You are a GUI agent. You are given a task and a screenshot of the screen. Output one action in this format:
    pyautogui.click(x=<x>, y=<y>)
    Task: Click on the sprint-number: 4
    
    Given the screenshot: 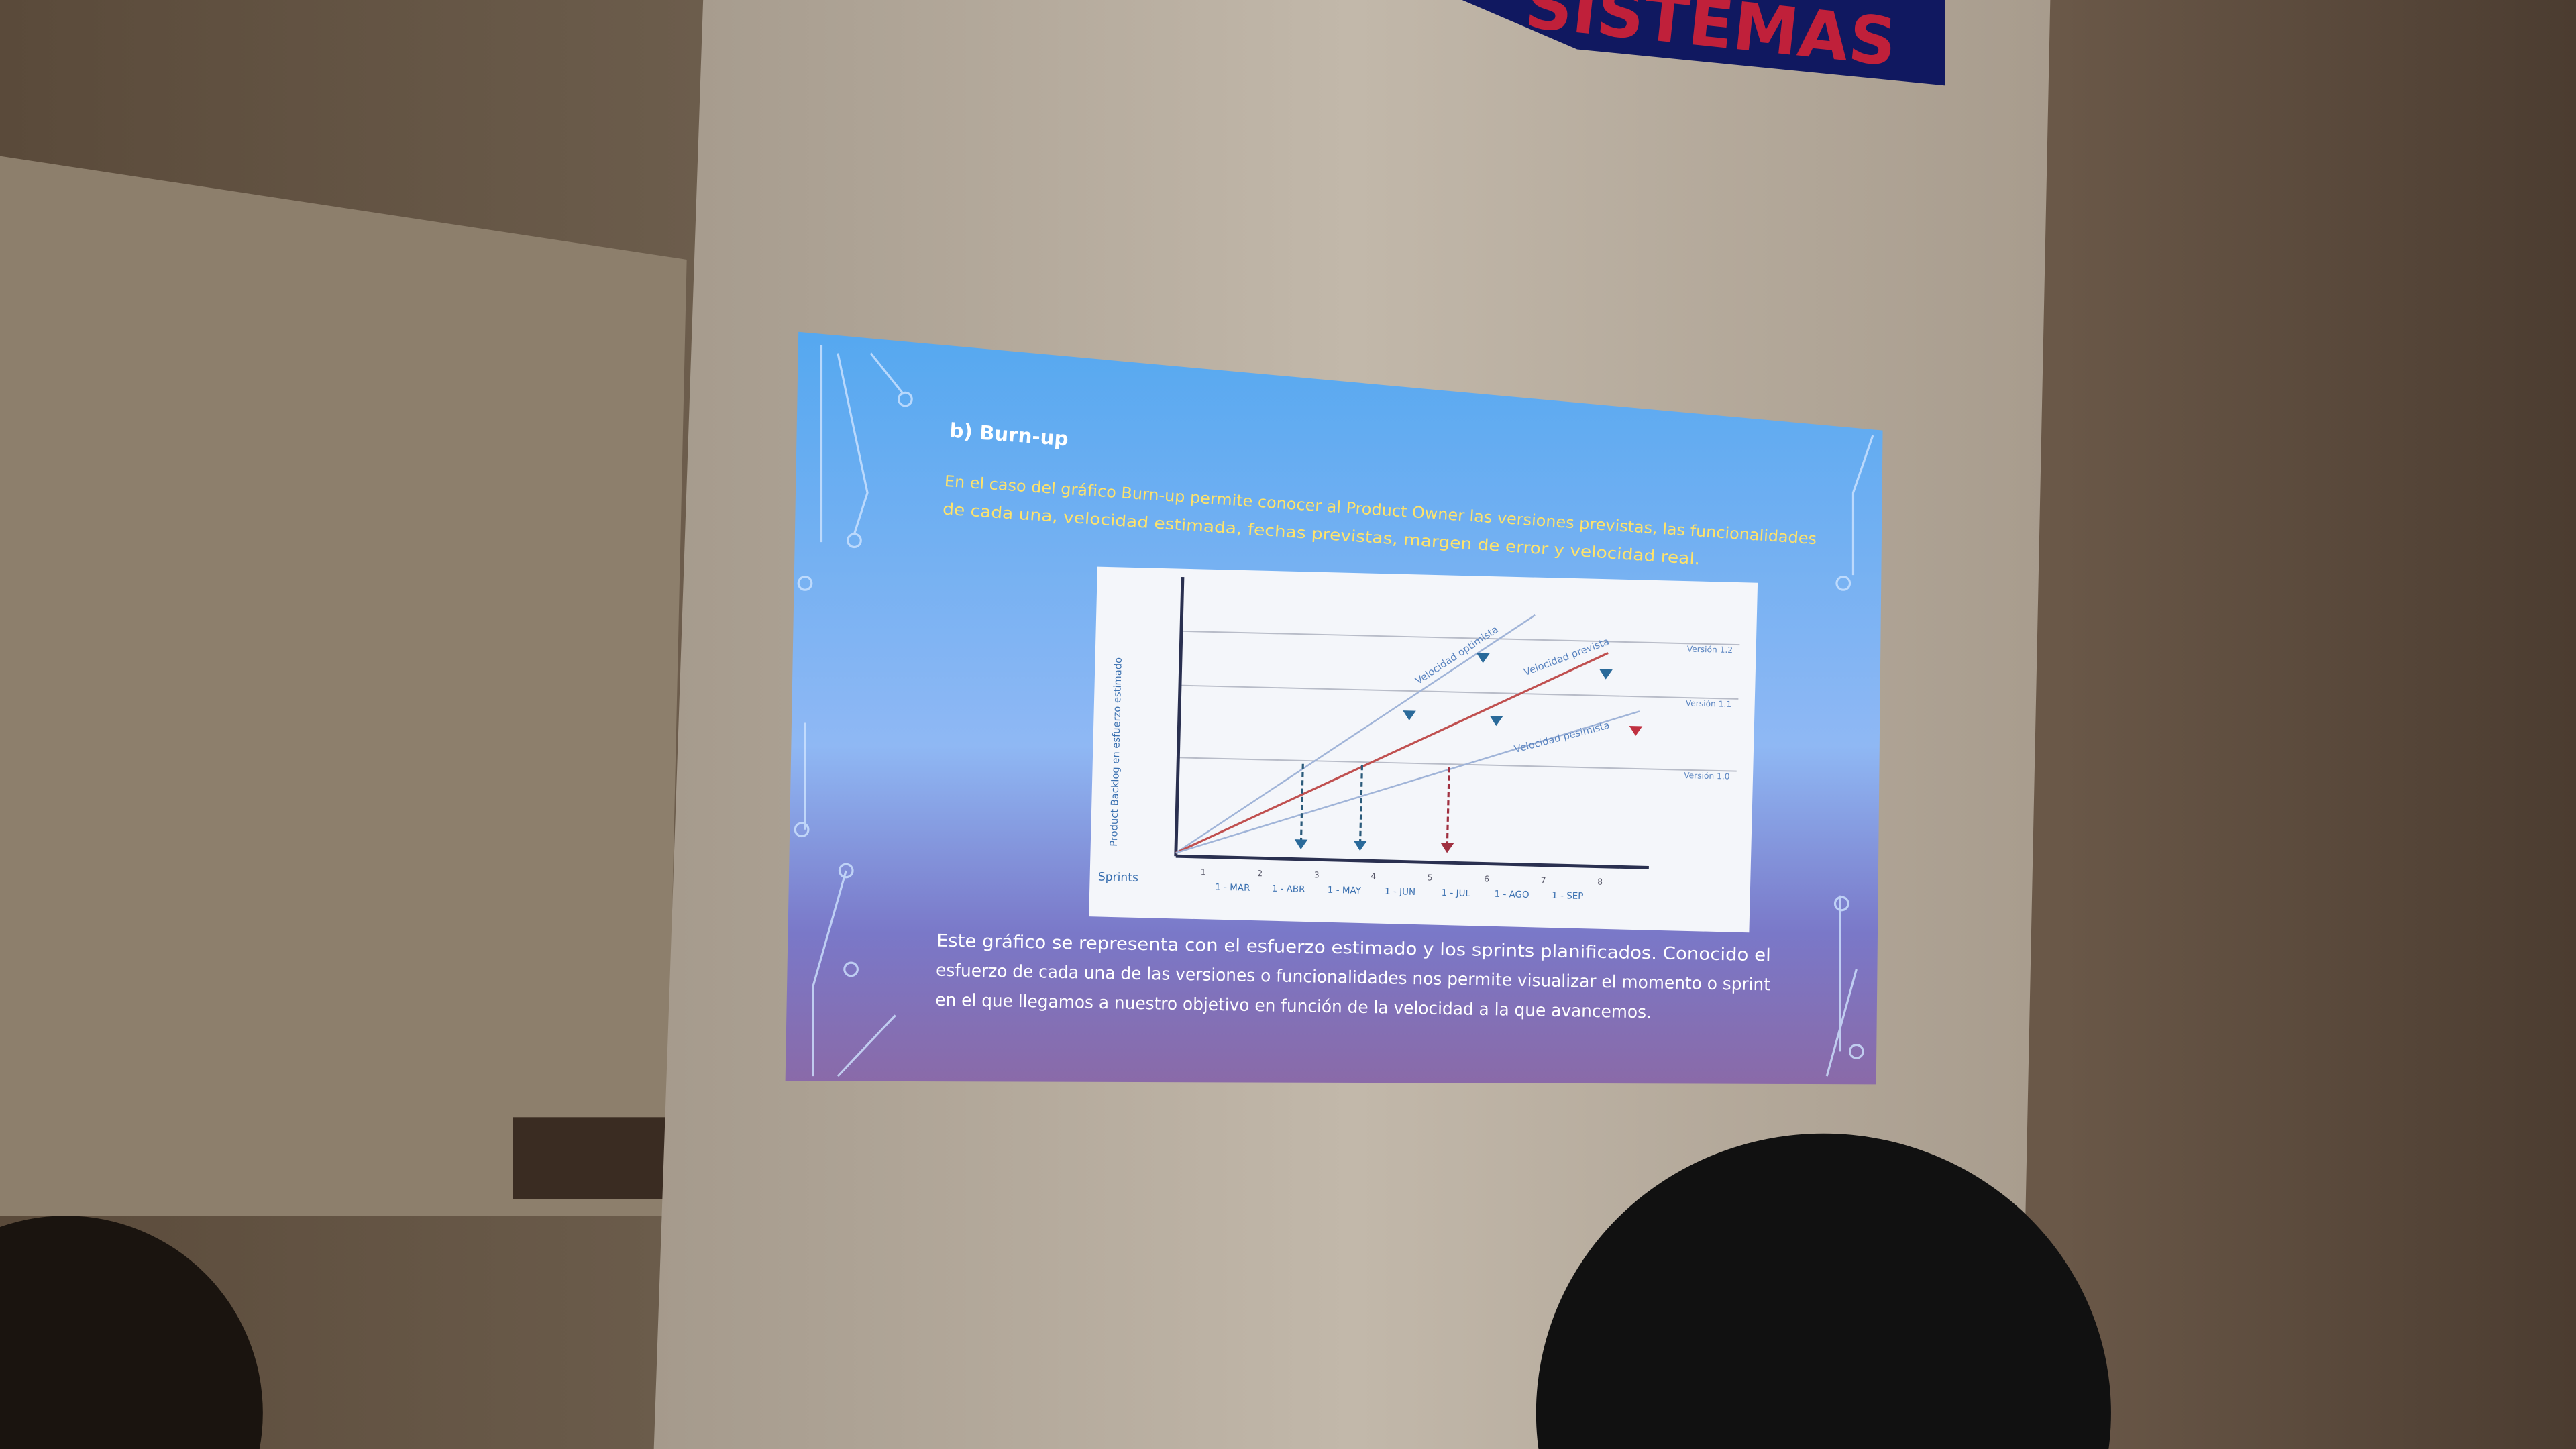 What is the action you would take?
    pyautogui.click(x=1373, y=876)
    